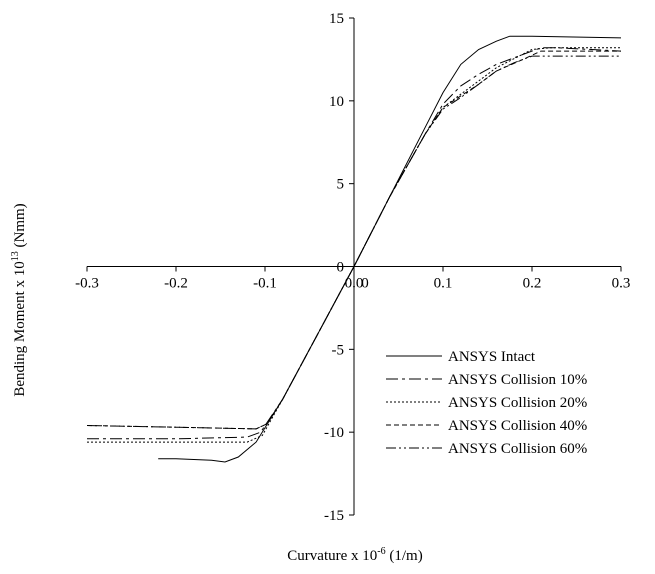  What do you see at coordinates (336, 102) in the screenshot?
I see `y-tick-label: 10` at bounding box center [336, 102].